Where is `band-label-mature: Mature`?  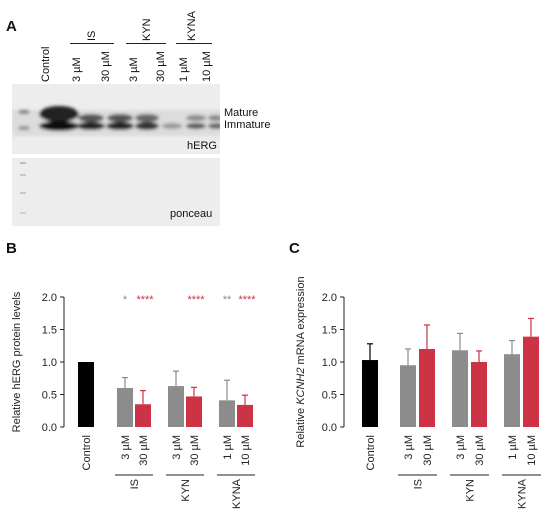 band-label-mature: Mature is located at coordinates (241, 113).